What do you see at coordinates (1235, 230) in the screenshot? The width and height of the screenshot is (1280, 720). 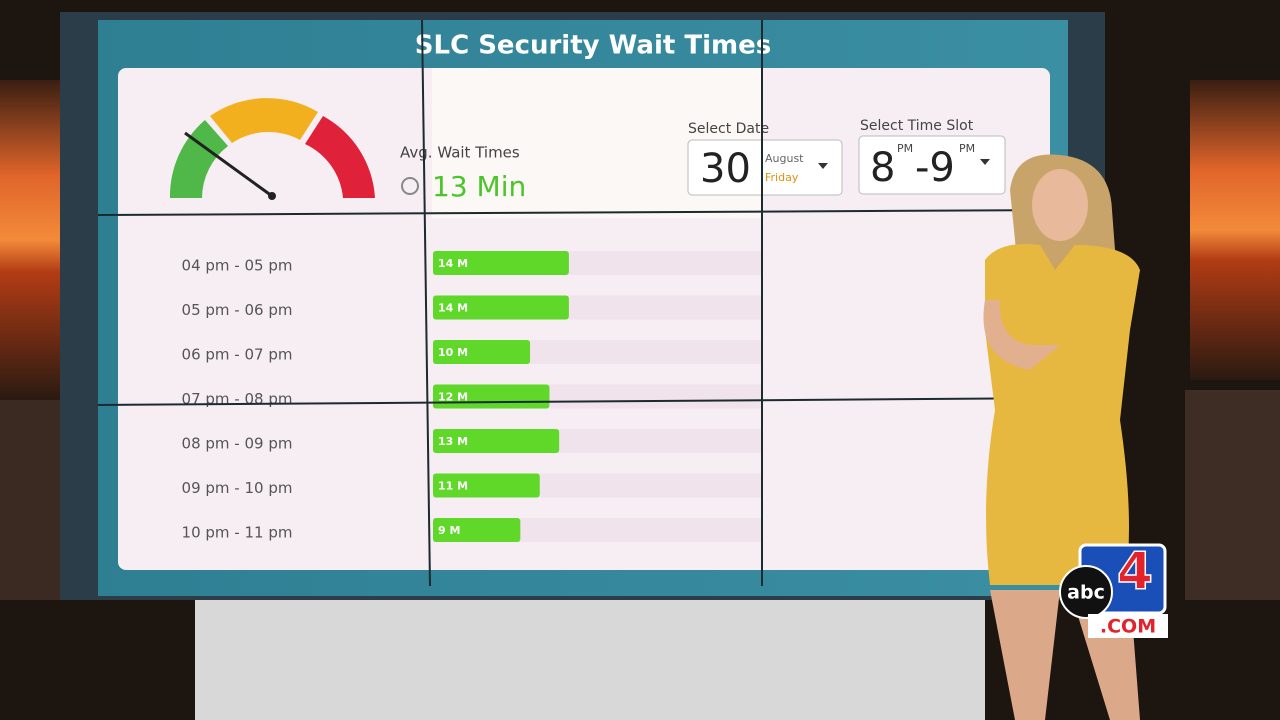 I see `studio-light-right` at bounding box center [1235, 230].